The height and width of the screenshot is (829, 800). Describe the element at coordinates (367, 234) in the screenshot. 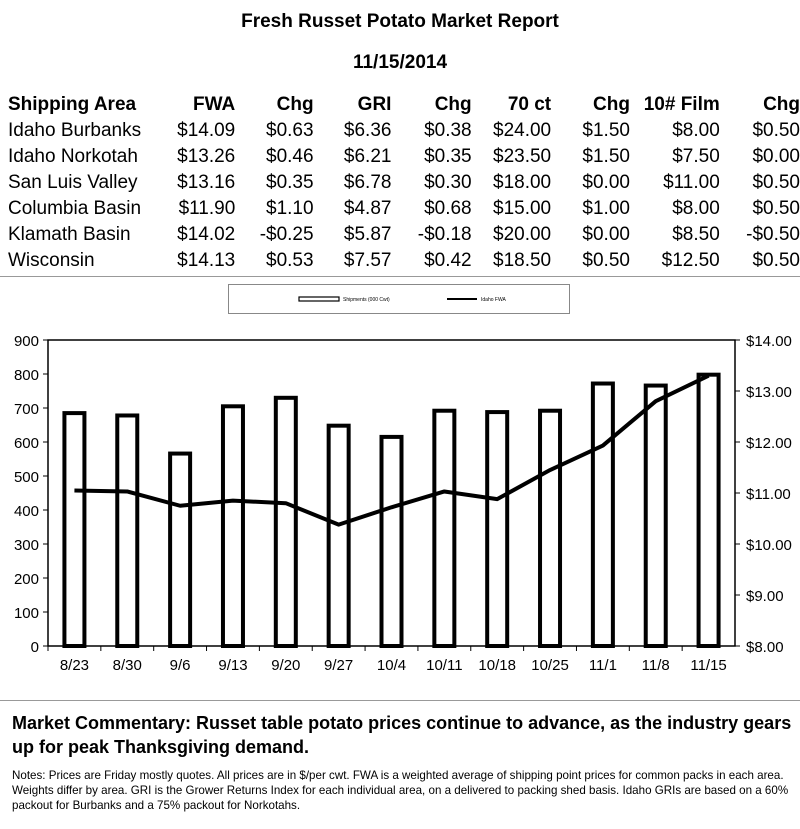

I see `price-cell: $5.87` at that location.